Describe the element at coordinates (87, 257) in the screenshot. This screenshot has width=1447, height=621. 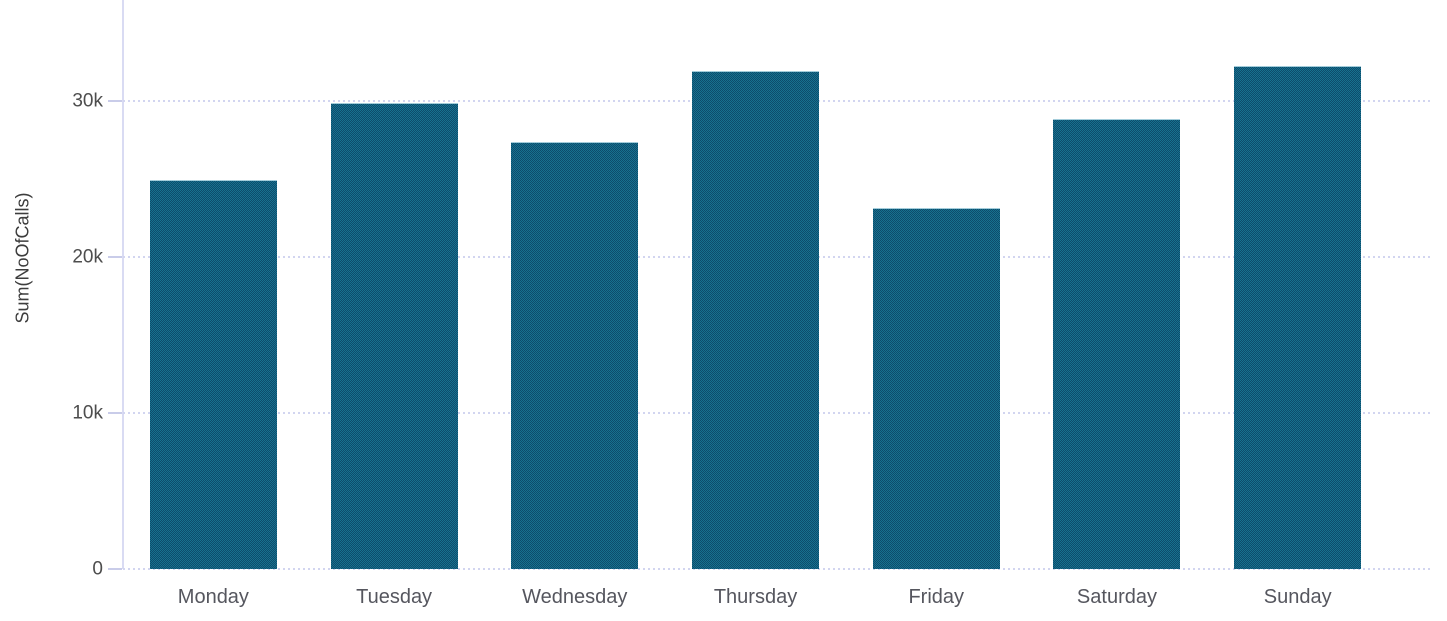
I see `y-tick-label-20k: 20k` at that location.